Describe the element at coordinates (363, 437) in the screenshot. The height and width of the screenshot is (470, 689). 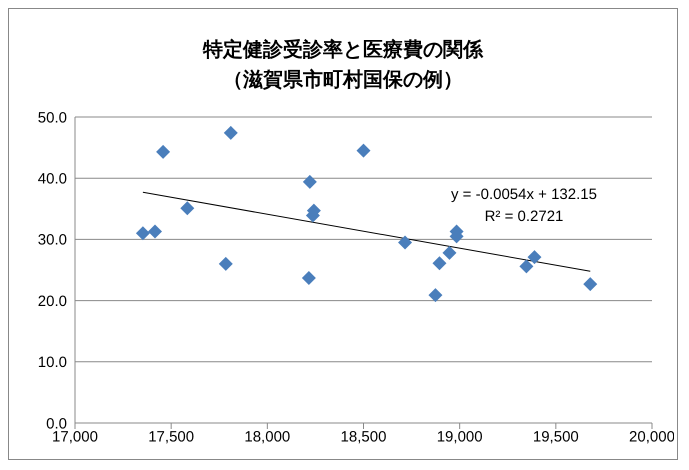
I see `x-tick-label: 18,500` at that location.